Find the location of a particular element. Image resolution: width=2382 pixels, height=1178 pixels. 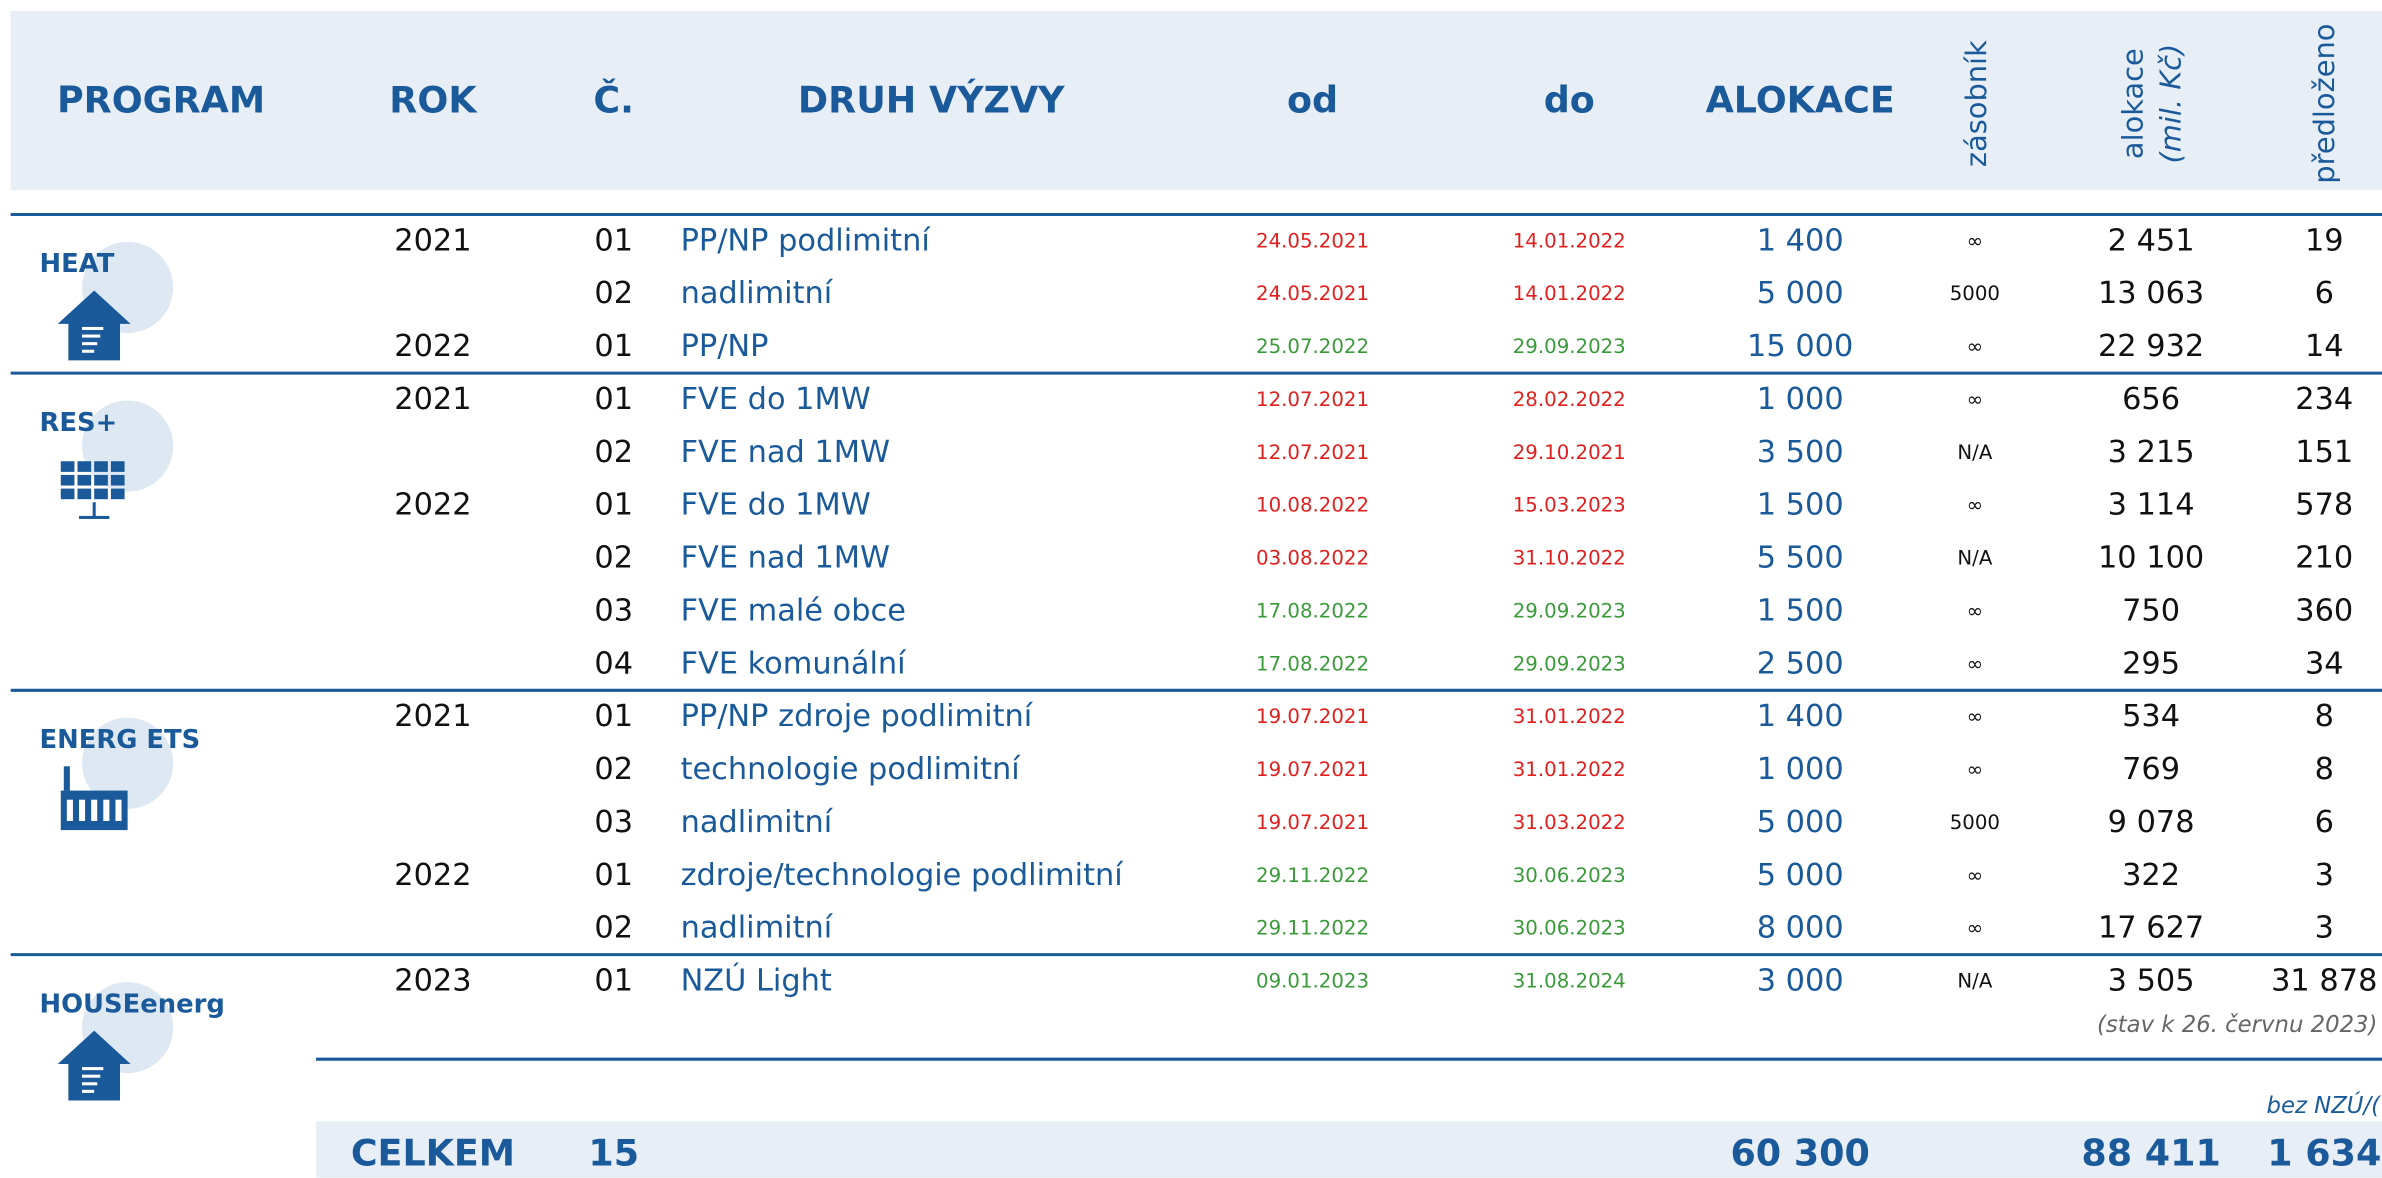

submitted: 151 is located at coordinates (2324, 452).